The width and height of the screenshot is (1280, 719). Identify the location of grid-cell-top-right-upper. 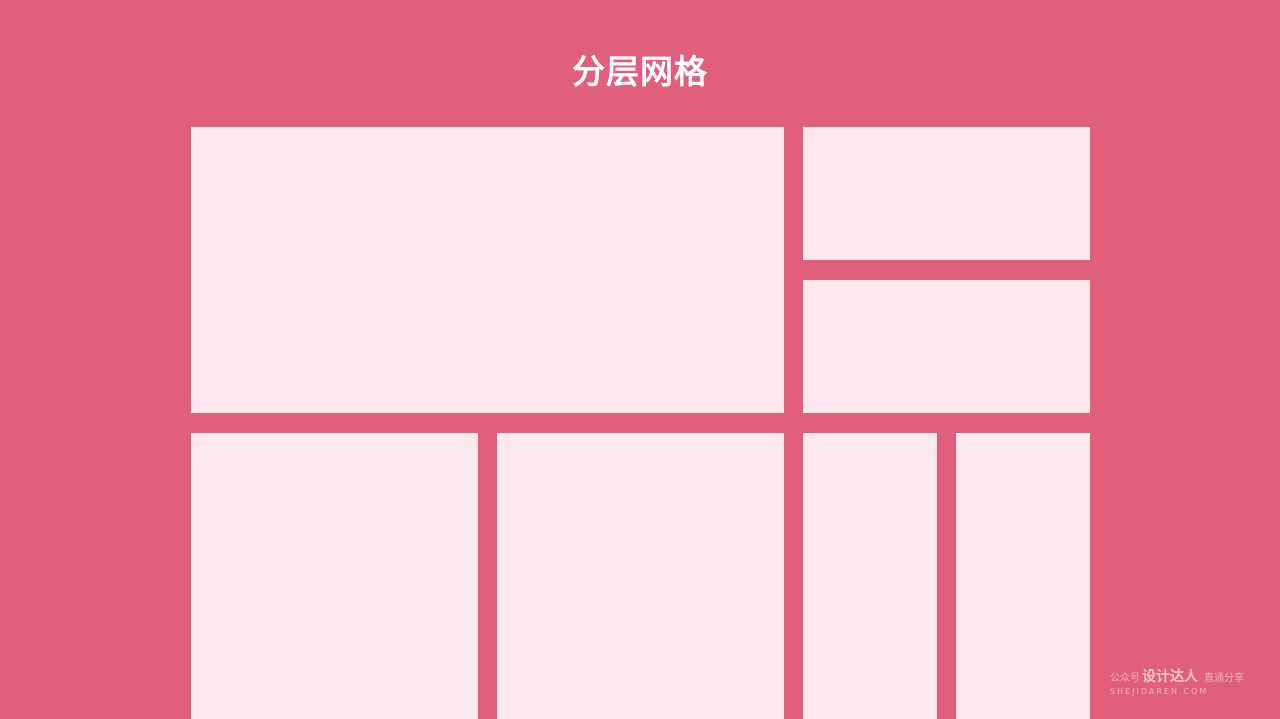
(946, 193).